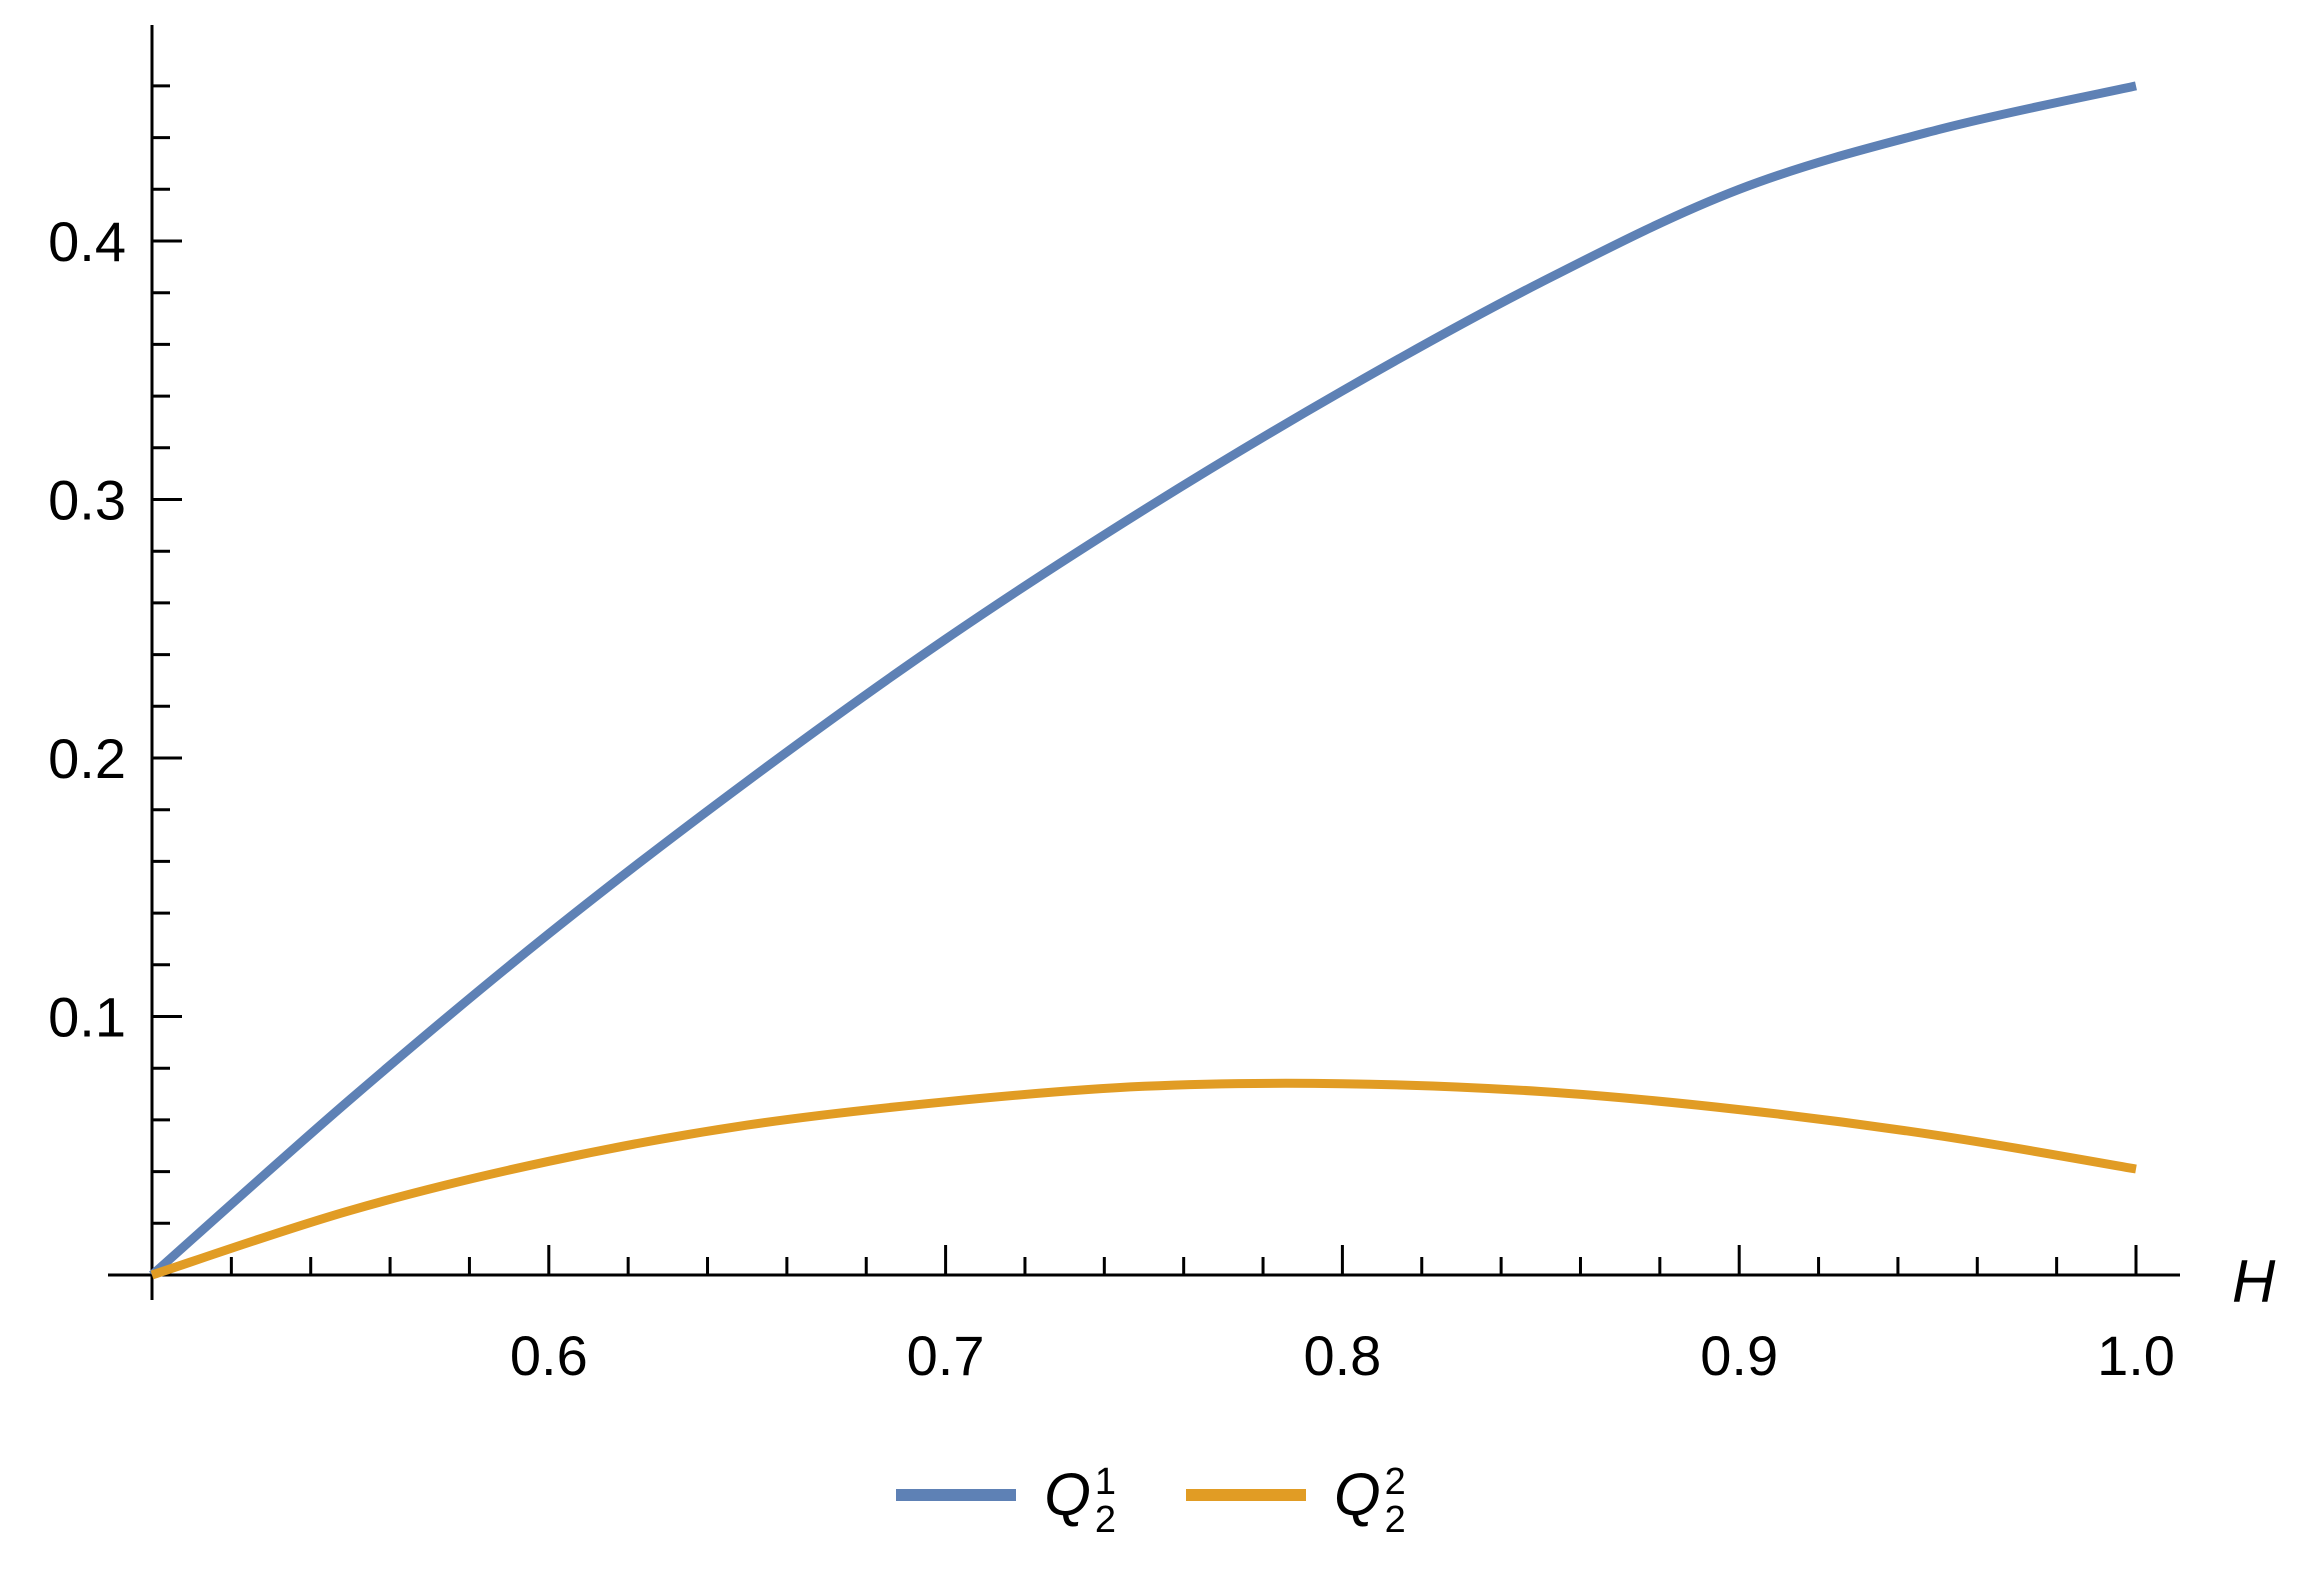 Image resolution: width=2302 pixels, height=1577 pixels. Describe the element at coordinates (1370, 1501) in the screenshot. I see `legend-label-2: Q 2 2` at that location.